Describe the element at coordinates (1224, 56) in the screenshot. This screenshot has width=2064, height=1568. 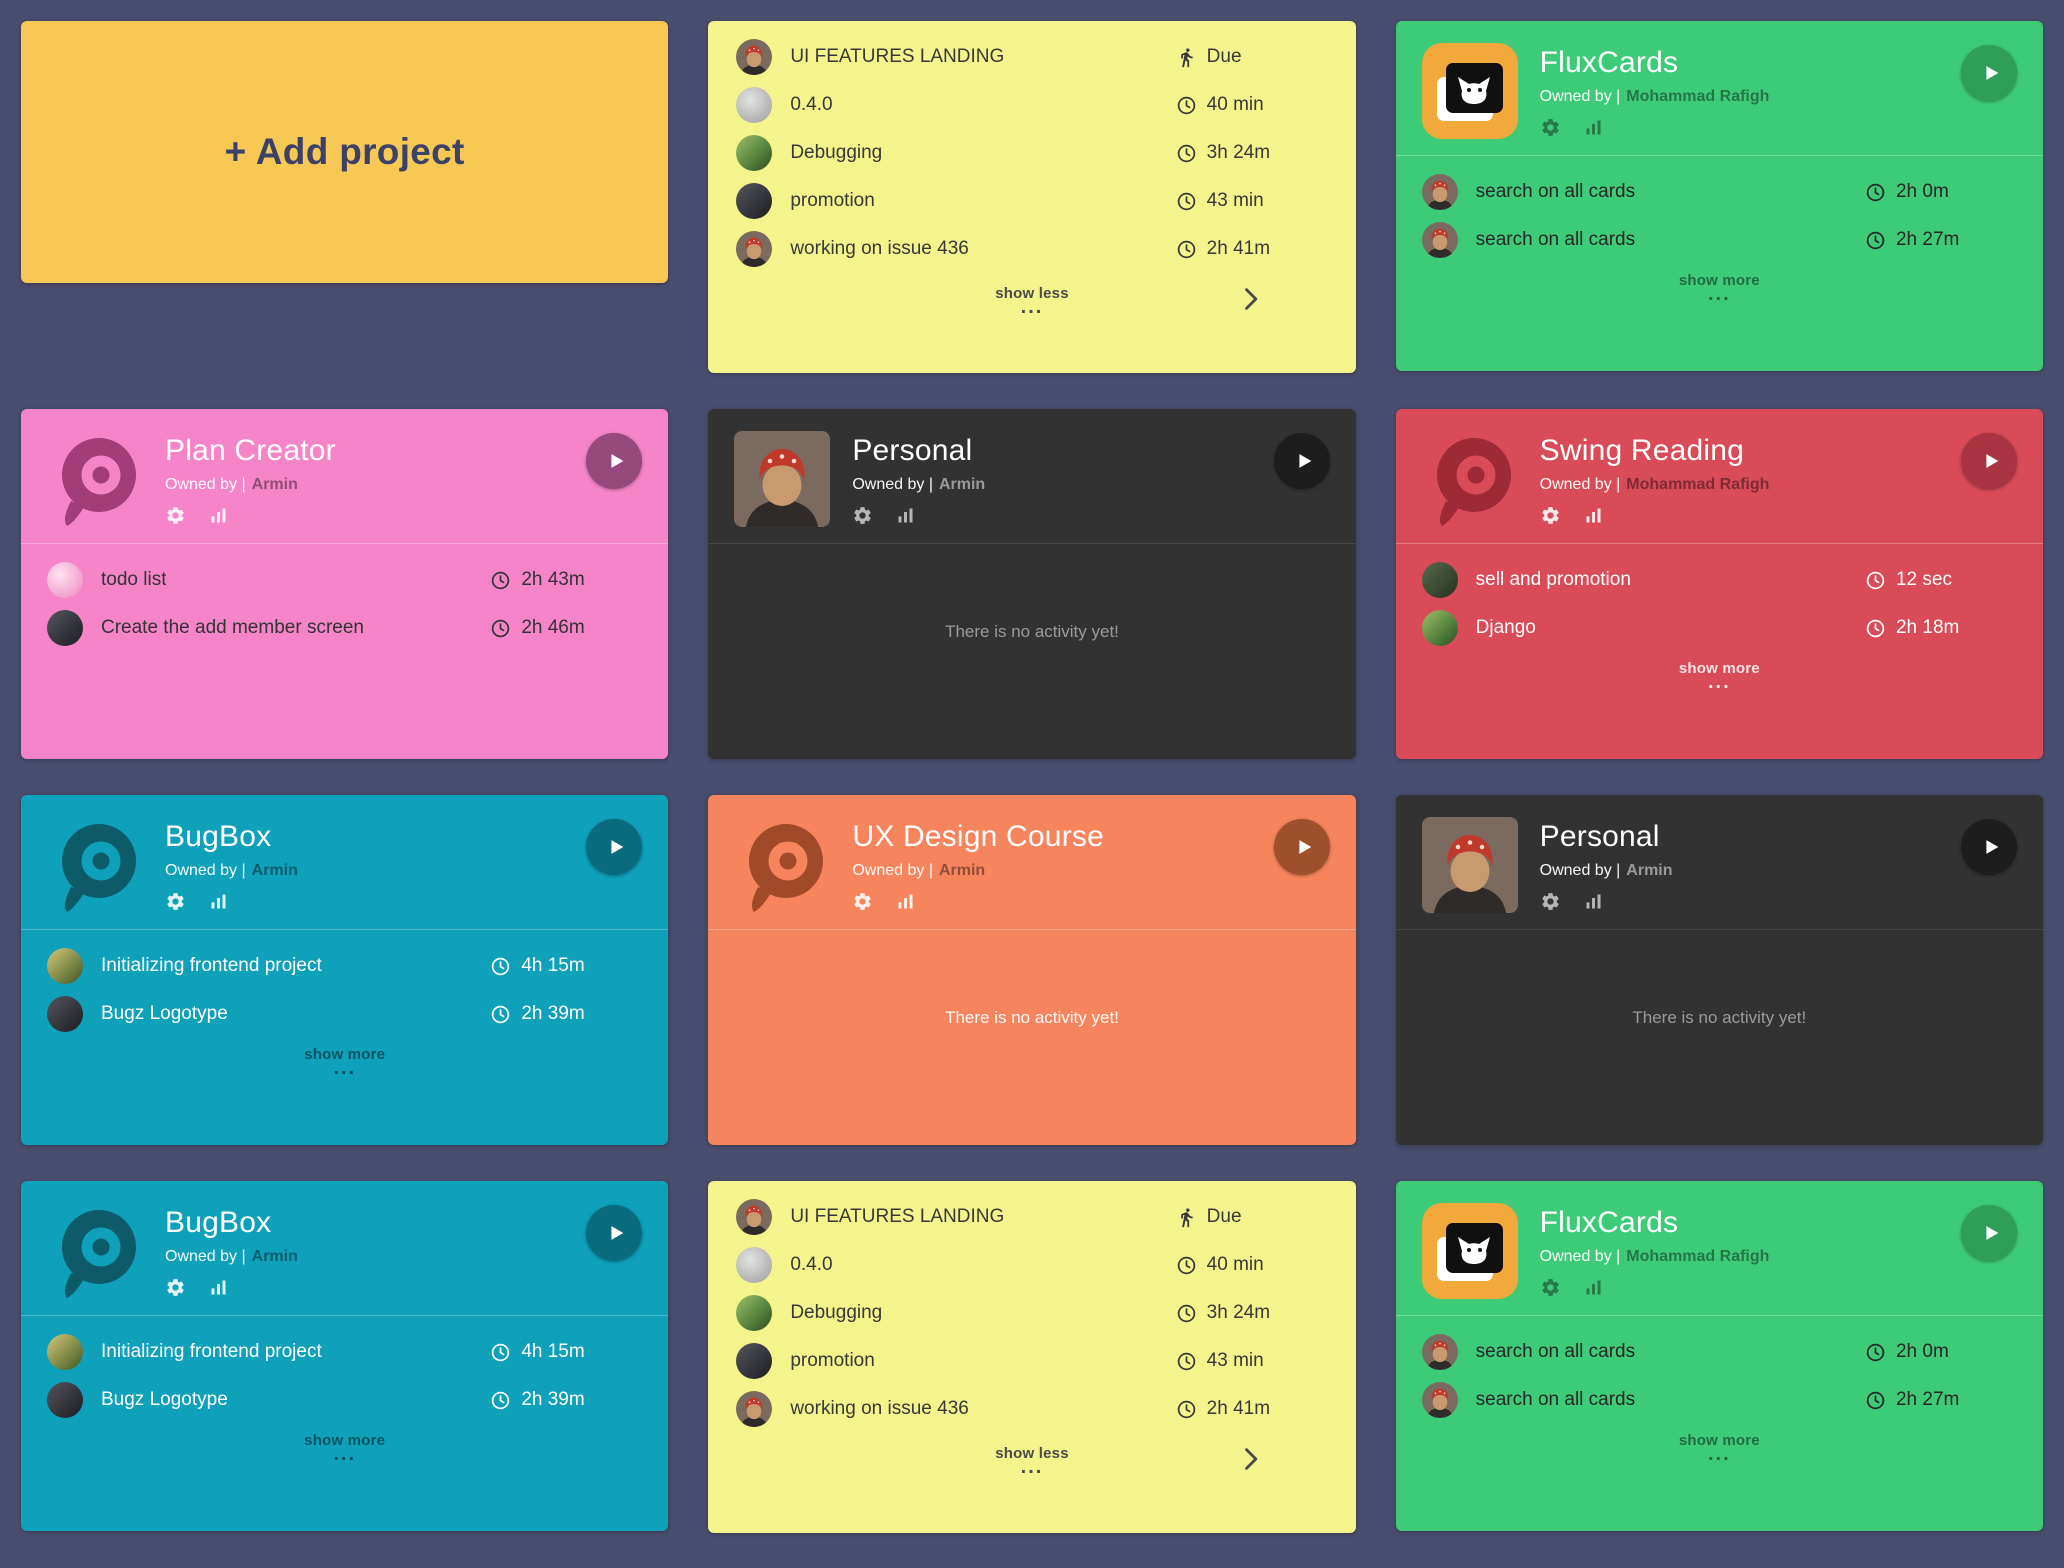
I see `task-time-label: Due` at that location.